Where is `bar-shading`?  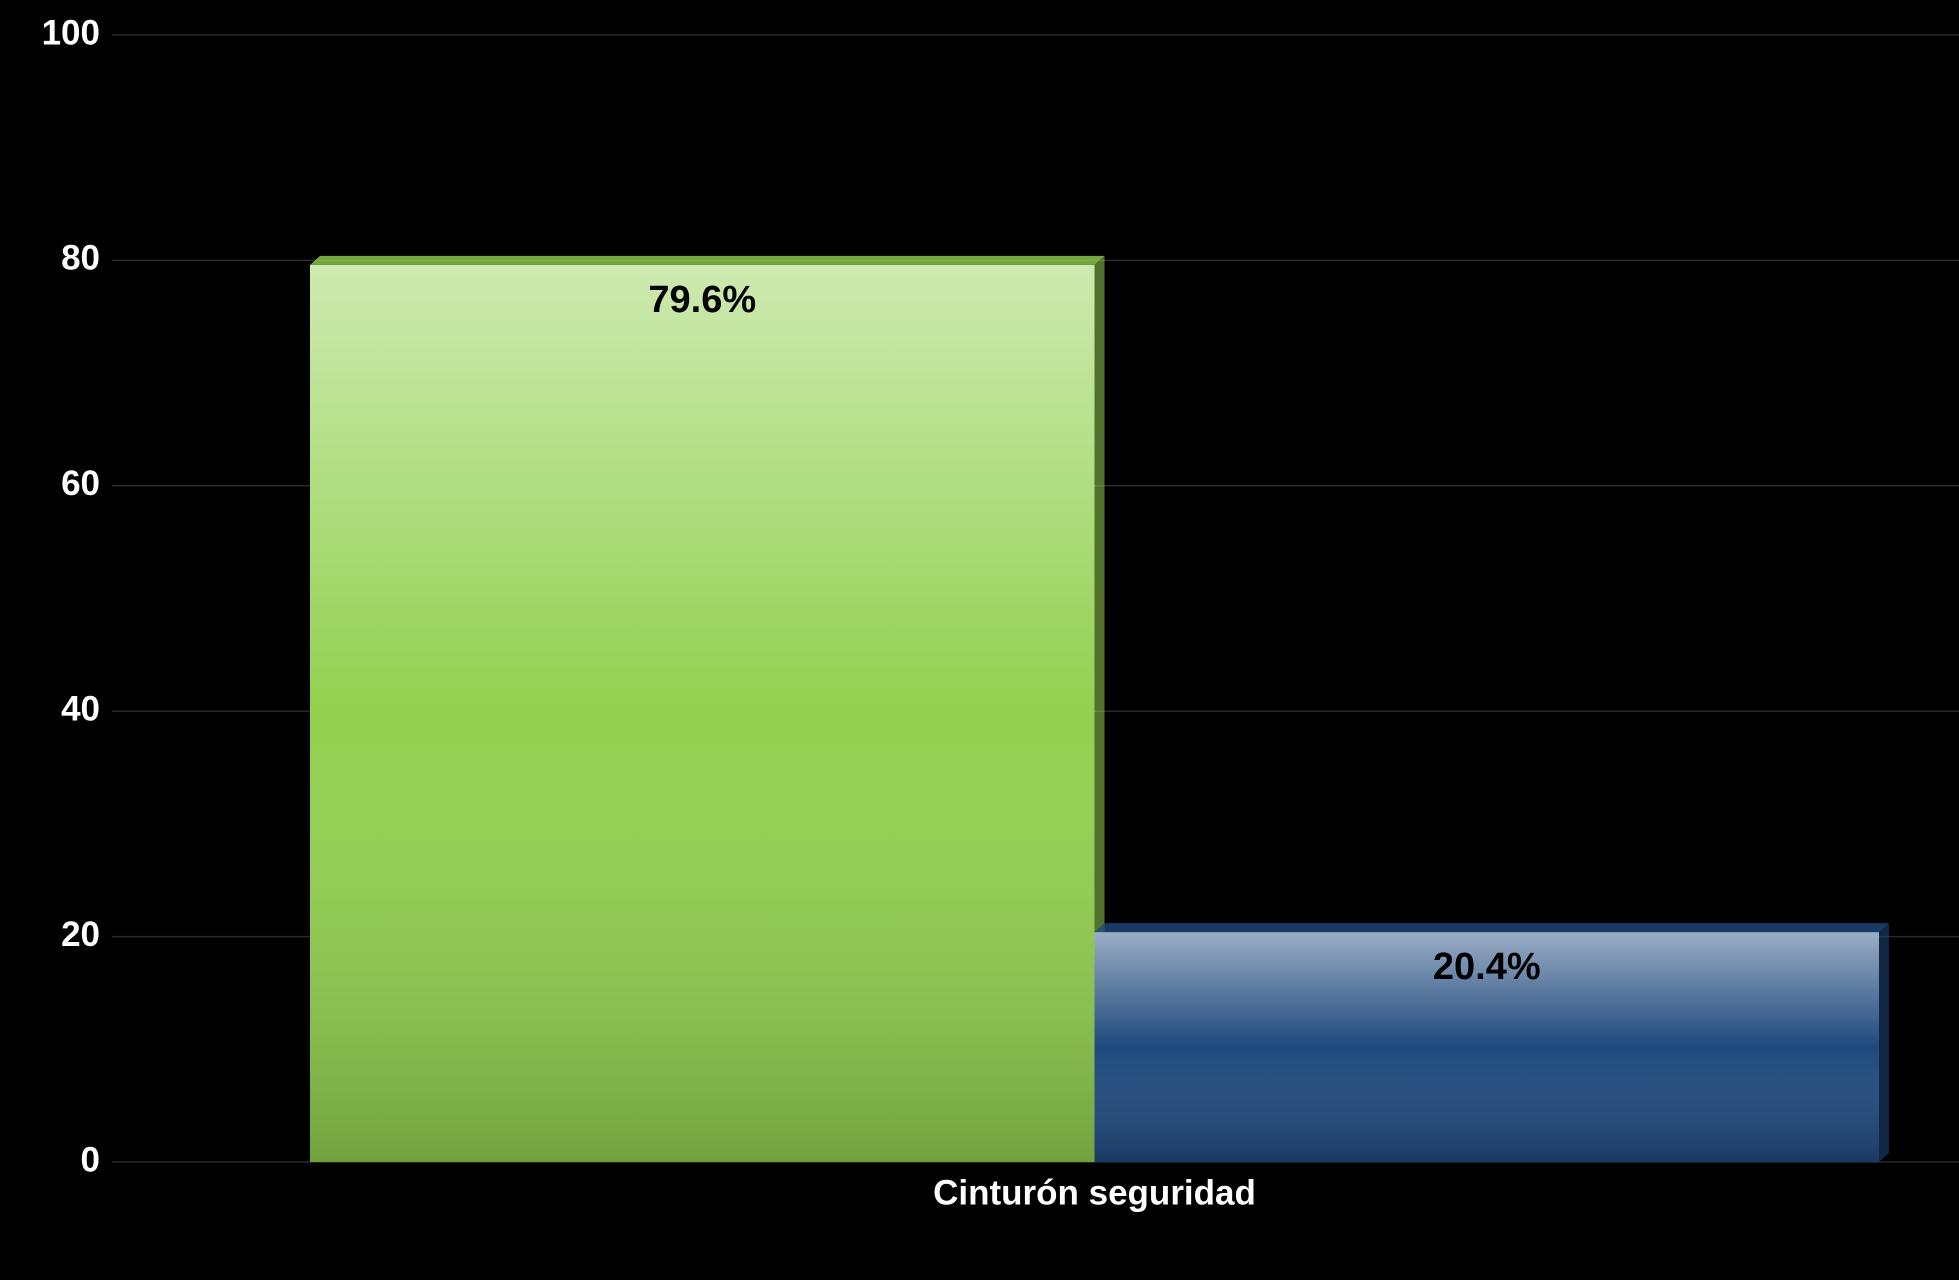
bar-shading is located at coordinates (1486, 1047).